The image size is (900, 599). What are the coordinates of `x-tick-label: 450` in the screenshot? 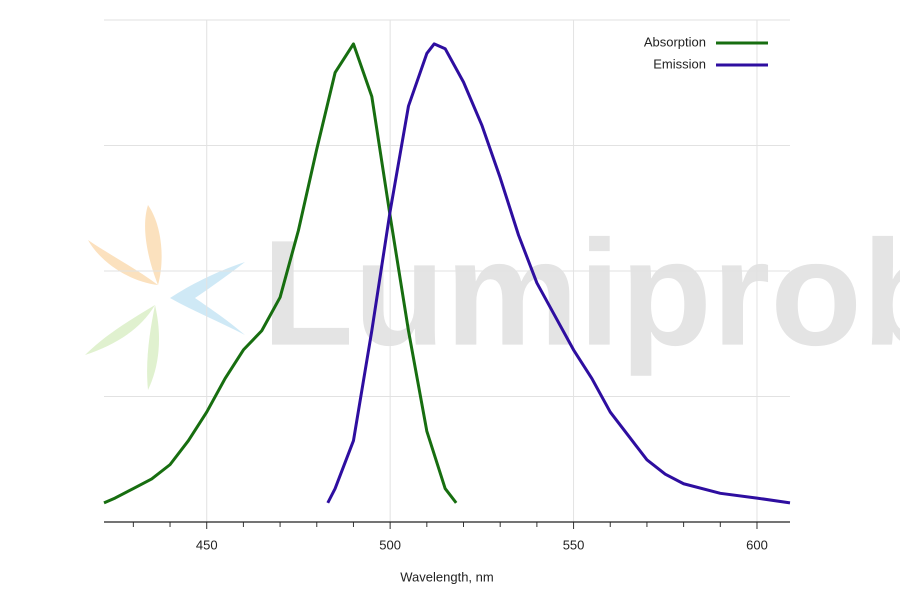 It's located at (207, 544).